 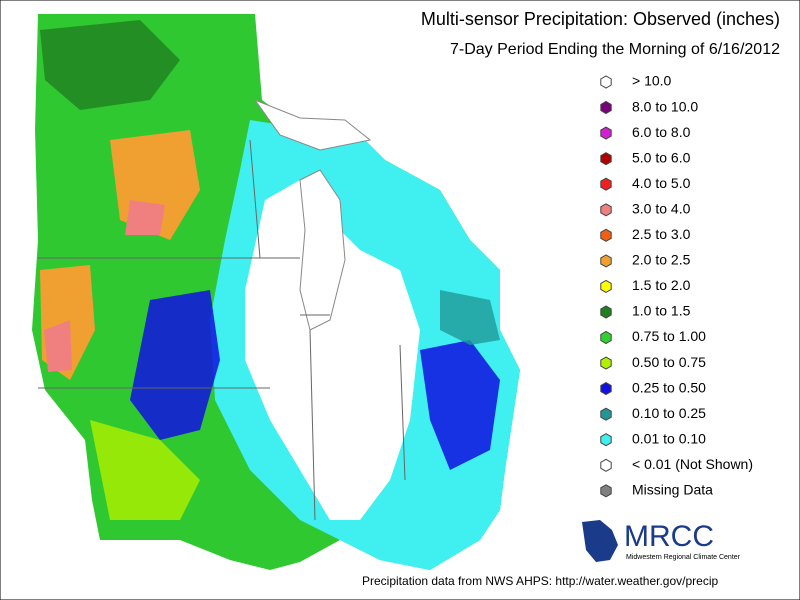 What do you see at coordinates (665, 106) in the screenshot?
I see `legend-label: 8.0 to 10.0` at bounding box center [665, 106].